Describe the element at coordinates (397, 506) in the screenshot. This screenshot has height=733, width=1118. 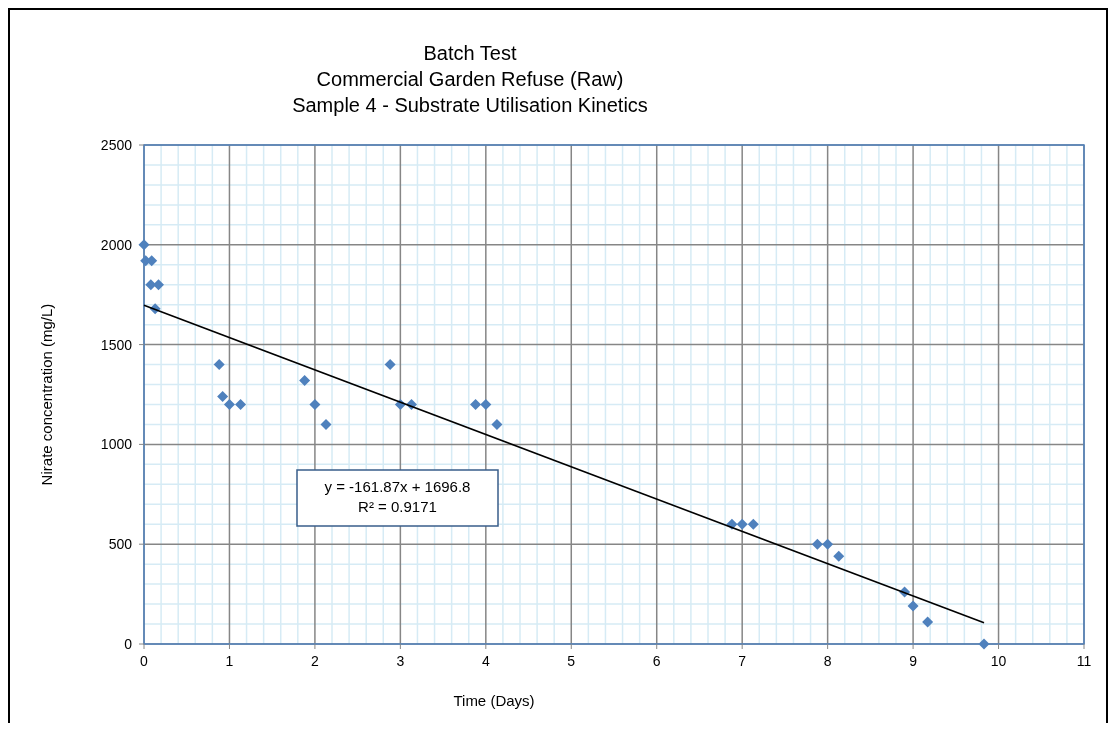
I see `annotation: R² = 0.9171` at that location.